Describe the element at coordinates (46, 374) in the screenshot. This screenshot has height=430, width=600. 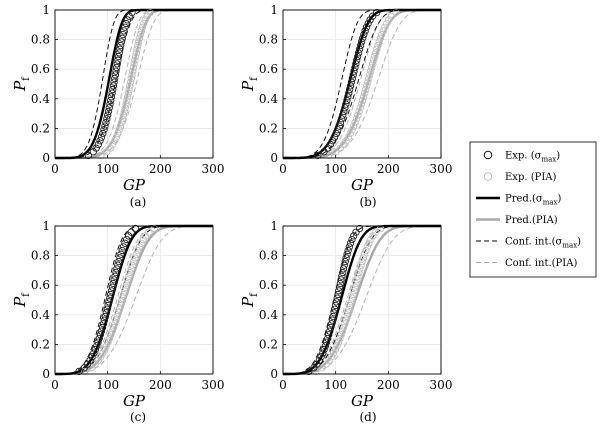
I see `y-tick-label: 0` at that location.